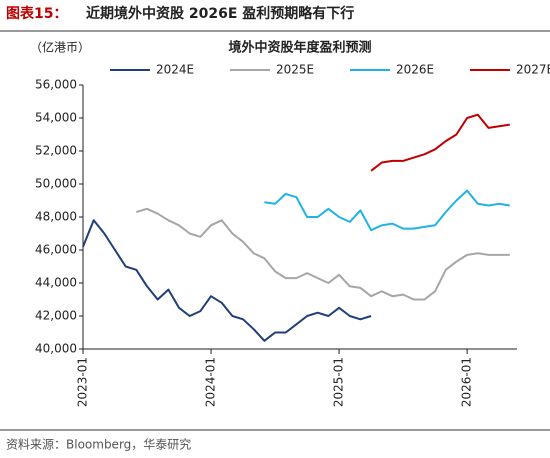  I want to click on x-tick-label: 2026-01, so click(467, 382).